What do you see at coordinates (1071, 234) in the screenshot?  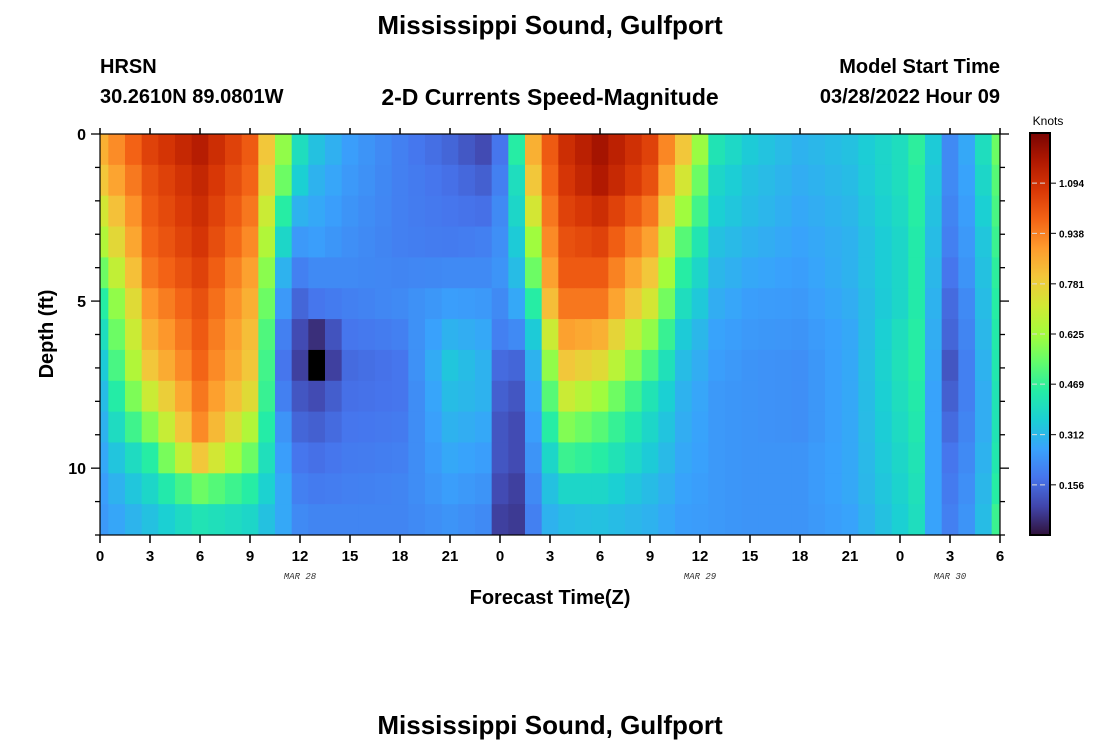 I see `colorbar-tick-label: 0.938` at bounding box center [1071, 234].